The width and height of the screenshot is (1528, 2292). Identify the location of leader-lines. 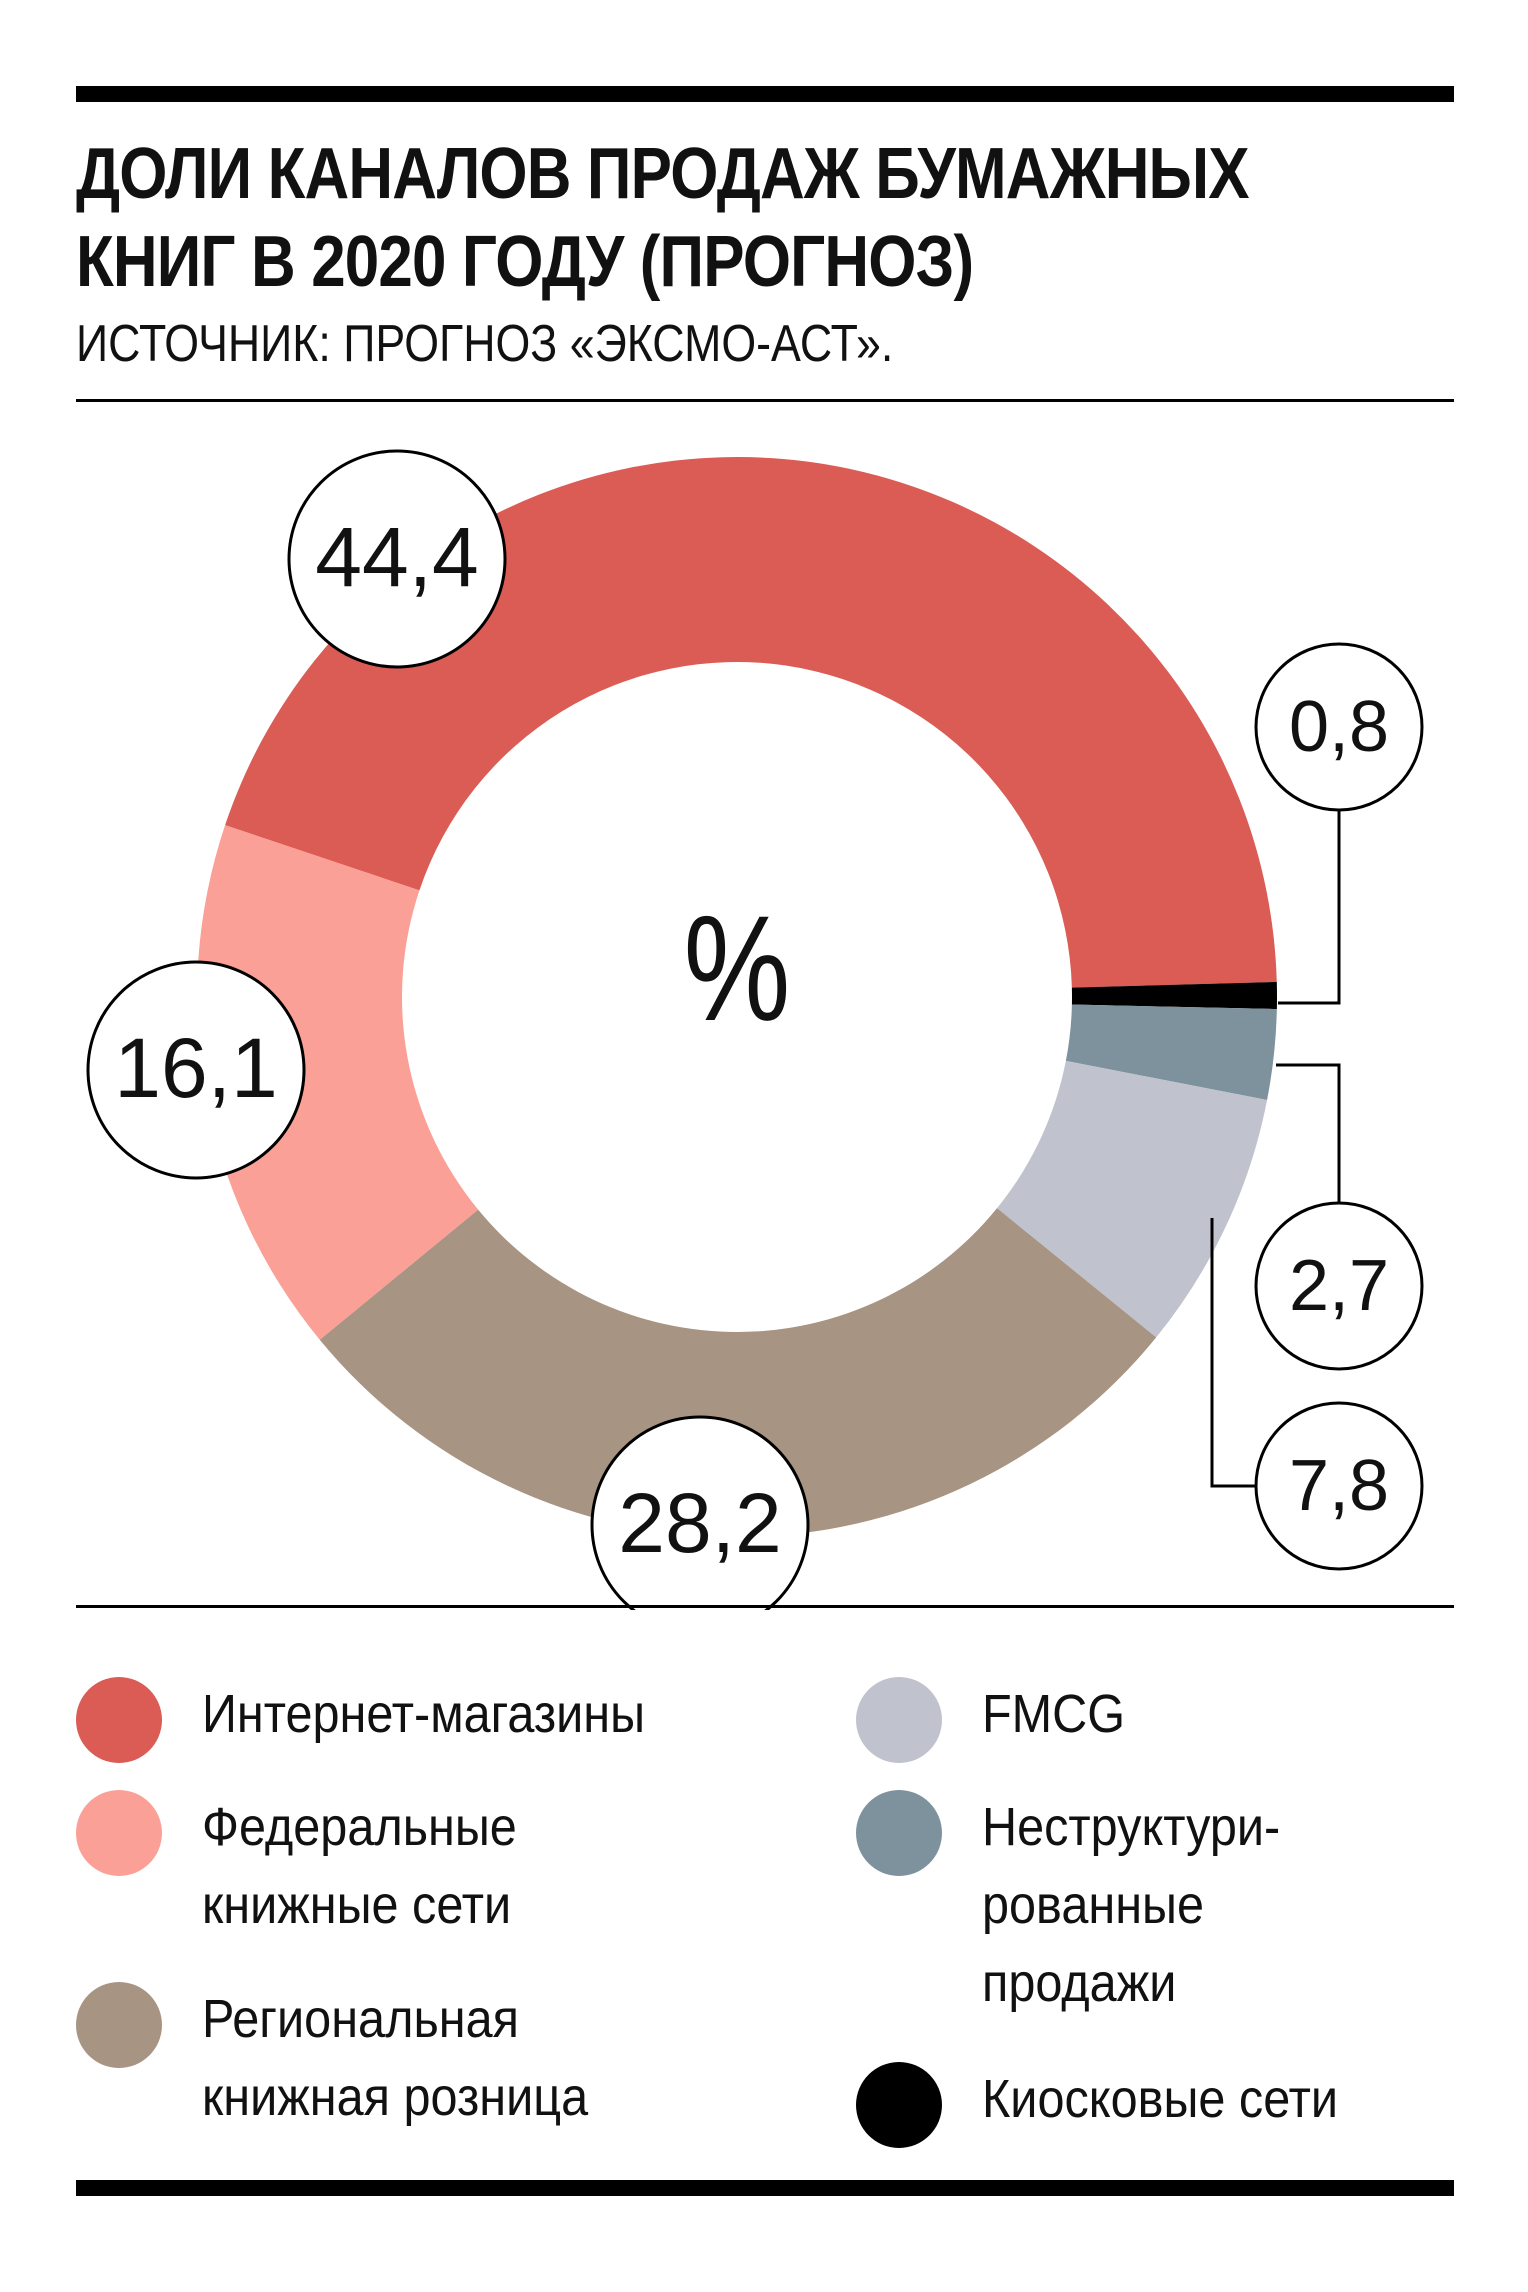
(1275, 1149).